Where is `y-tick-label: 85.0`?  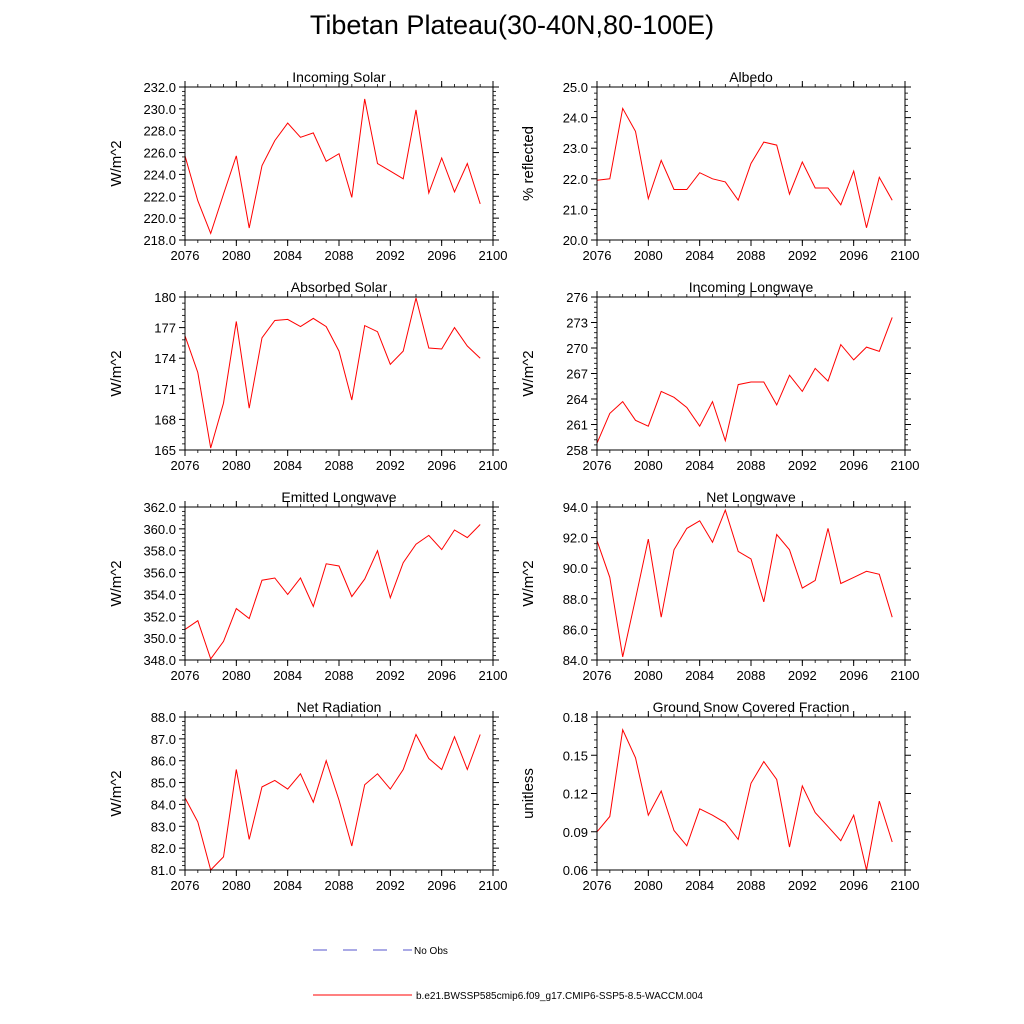 y-tick-label: 85.0 is located at coordinates (163, 783).